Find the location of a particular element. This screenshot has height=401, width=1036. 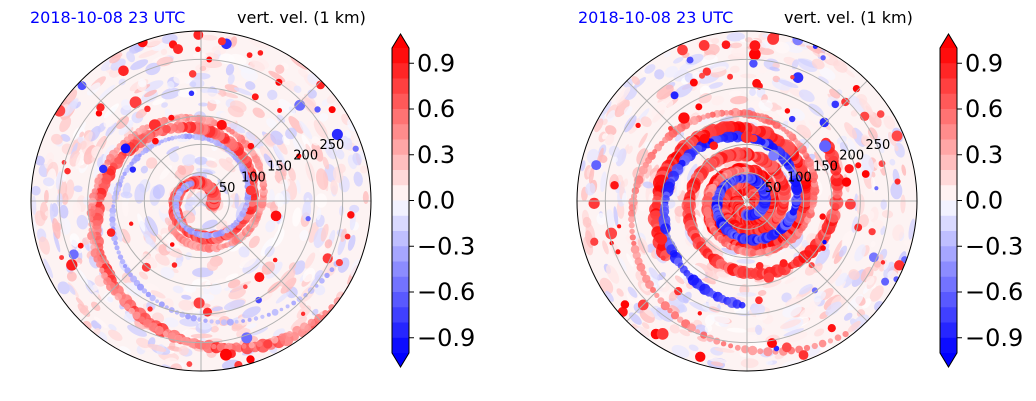

right-date-title: 2018-10-08 23 UTC is located at coordinates (656, 17).